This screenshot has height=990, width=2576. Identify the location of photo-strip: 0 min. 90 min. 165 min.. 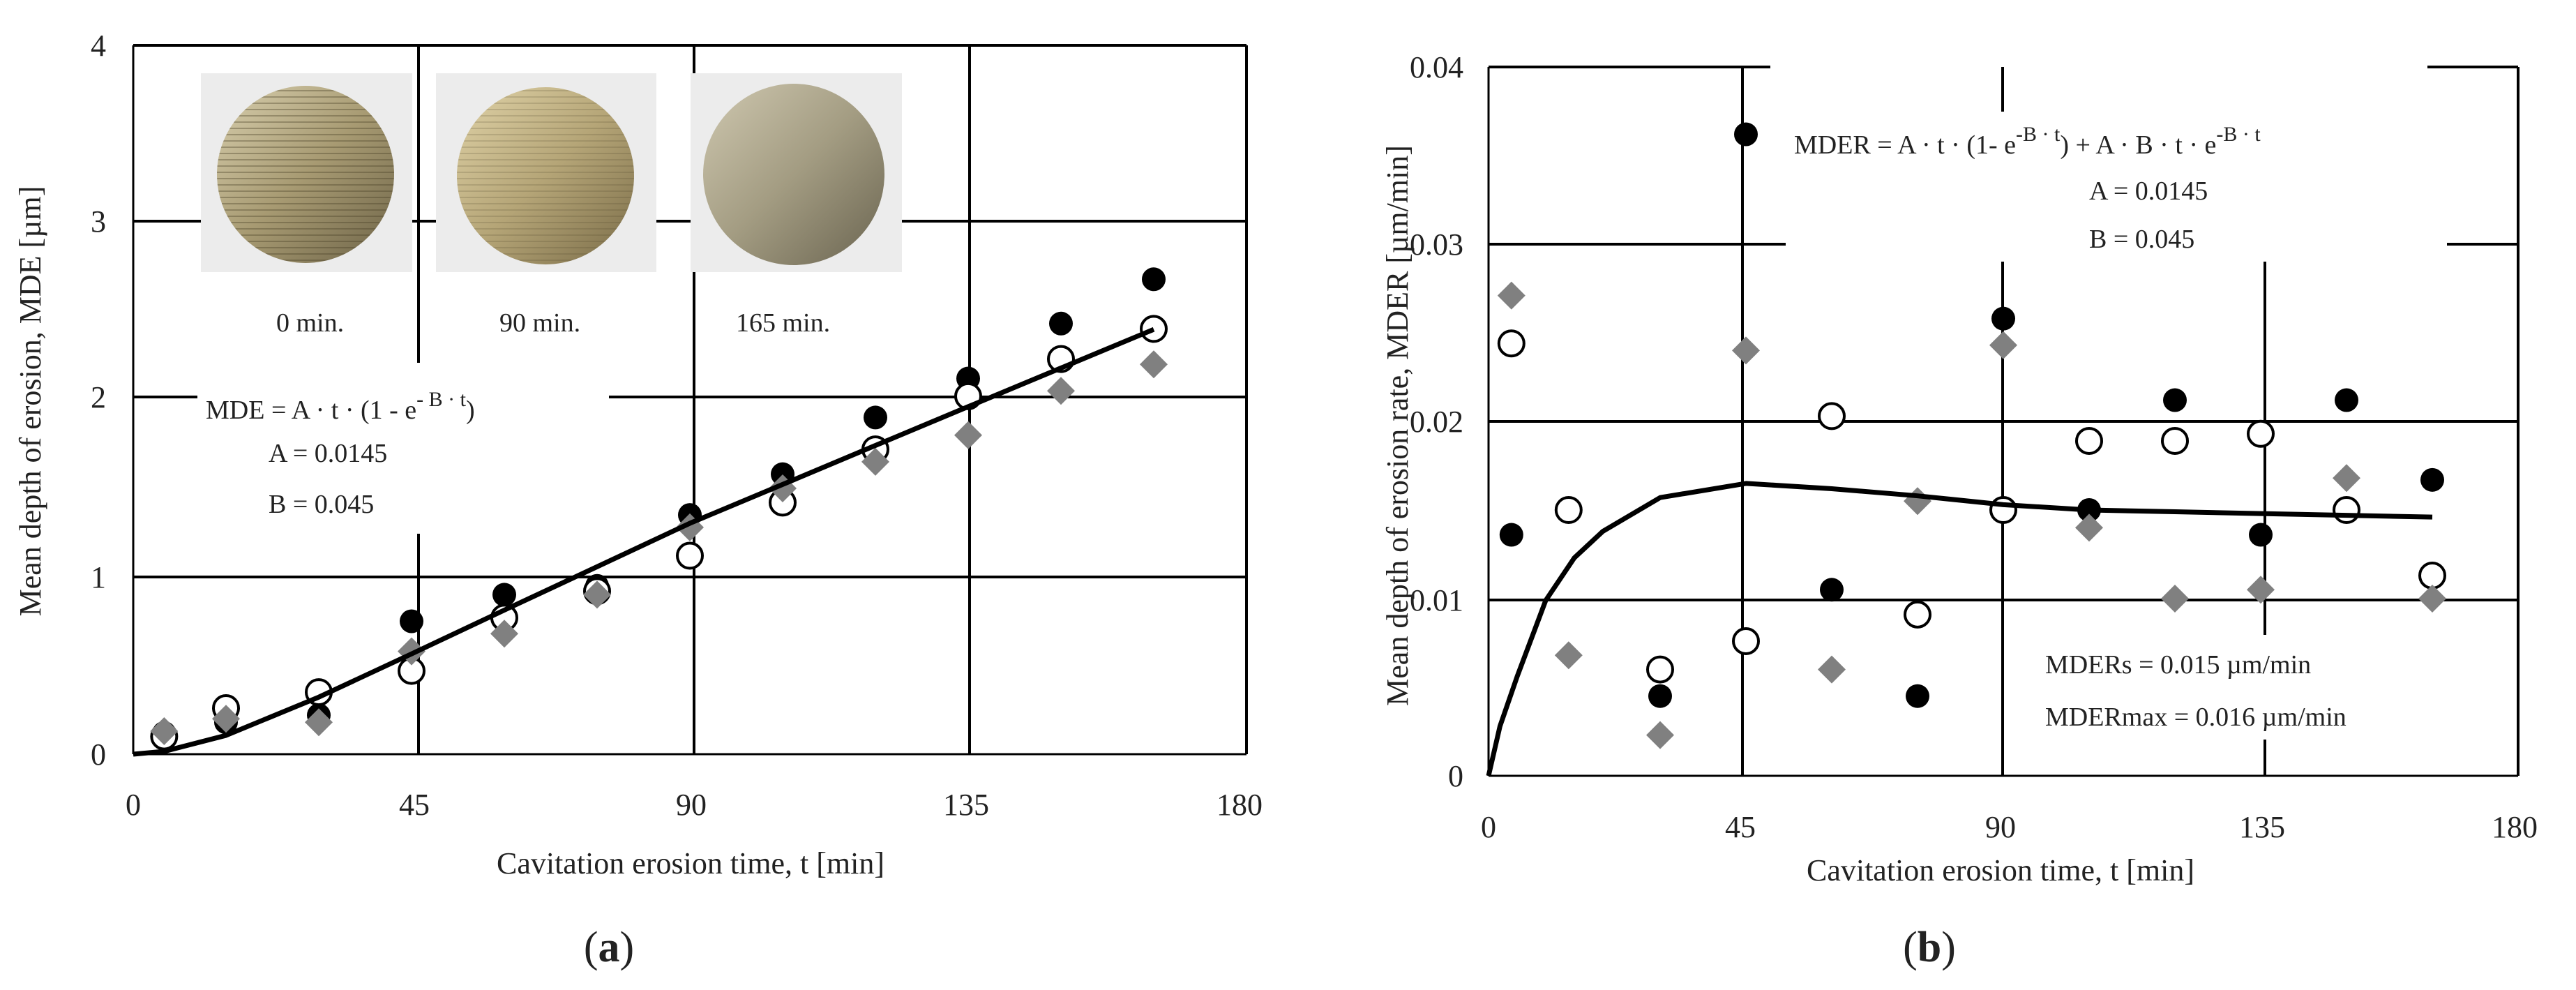
(551, 205).